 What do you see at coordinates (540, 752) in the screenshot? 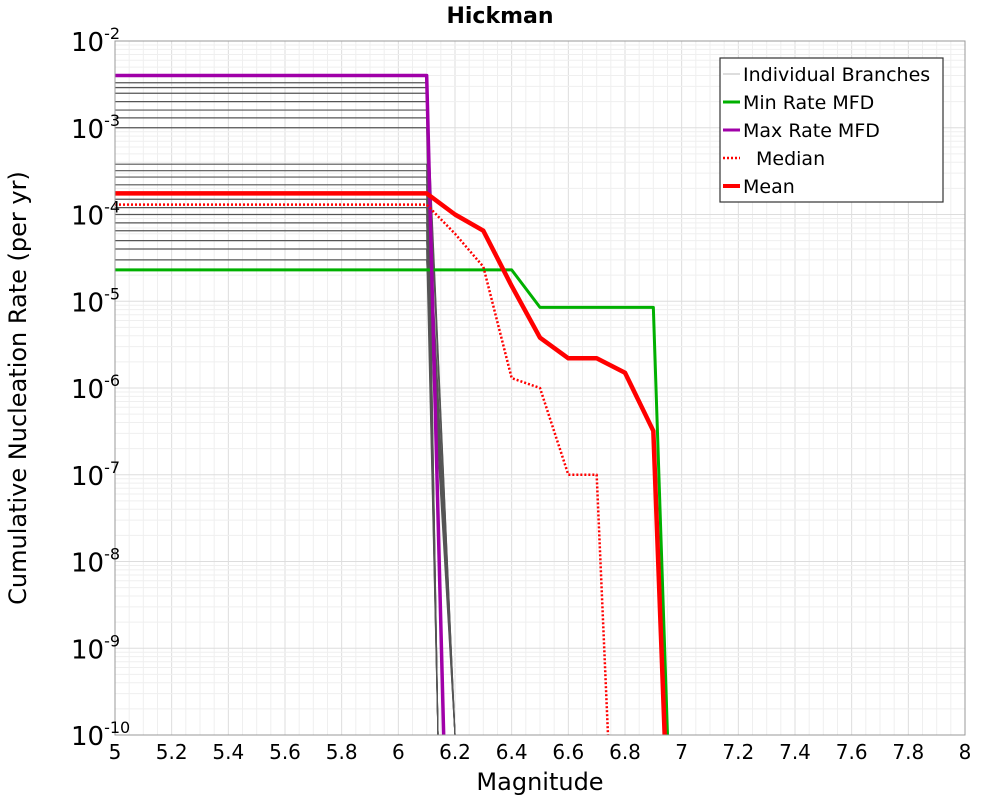
I see `x-ticks: 5 5.2 5.4 5.6 5.8 6 6.2 6.4 6.6 6.8 7 7.2 7.4 7.6 7.8 8` at bounding box center [540, 752].